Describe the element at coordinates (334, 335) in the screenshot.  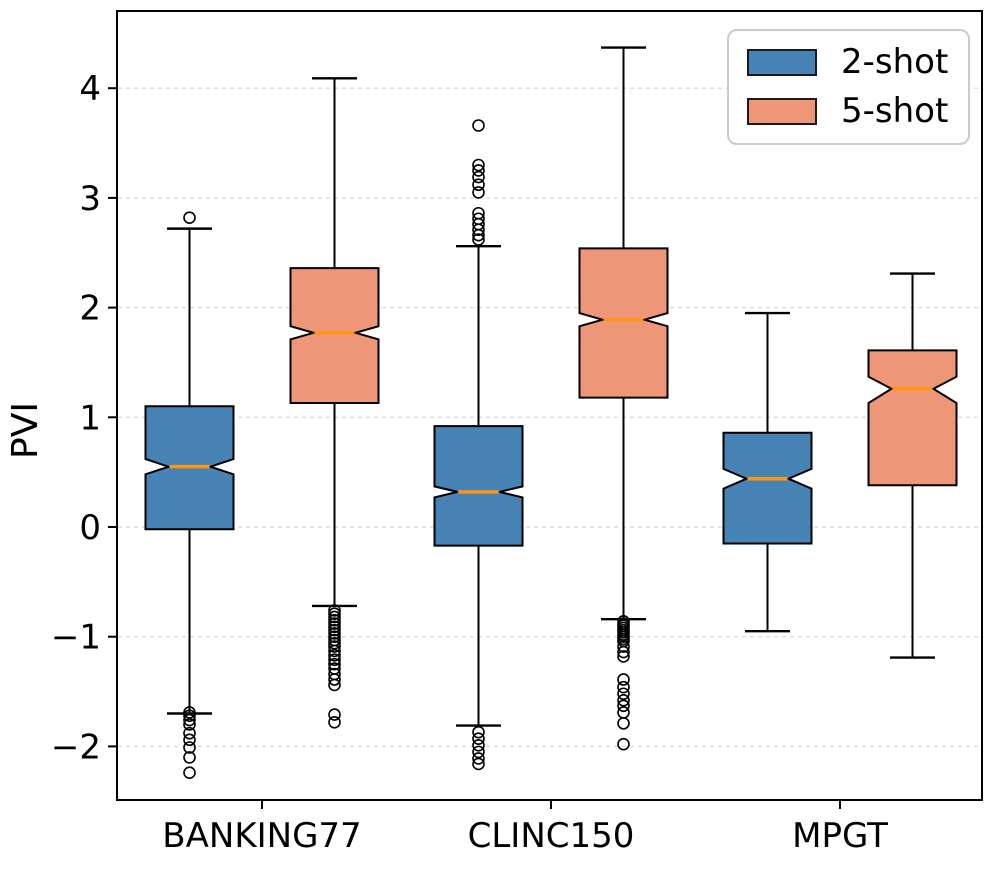
I see `box-5shot-banking77` at that location.